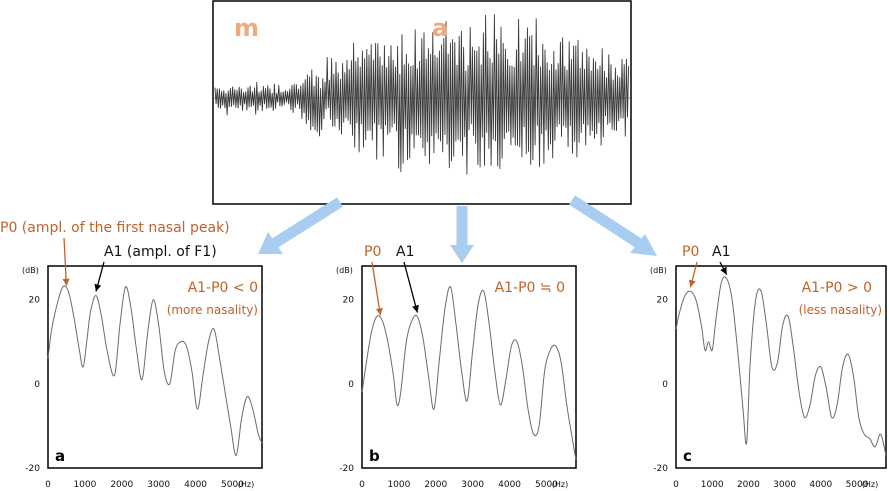 This screenshot has height=491, width=889. I want to click on panel-label: b, so click(374, 456).